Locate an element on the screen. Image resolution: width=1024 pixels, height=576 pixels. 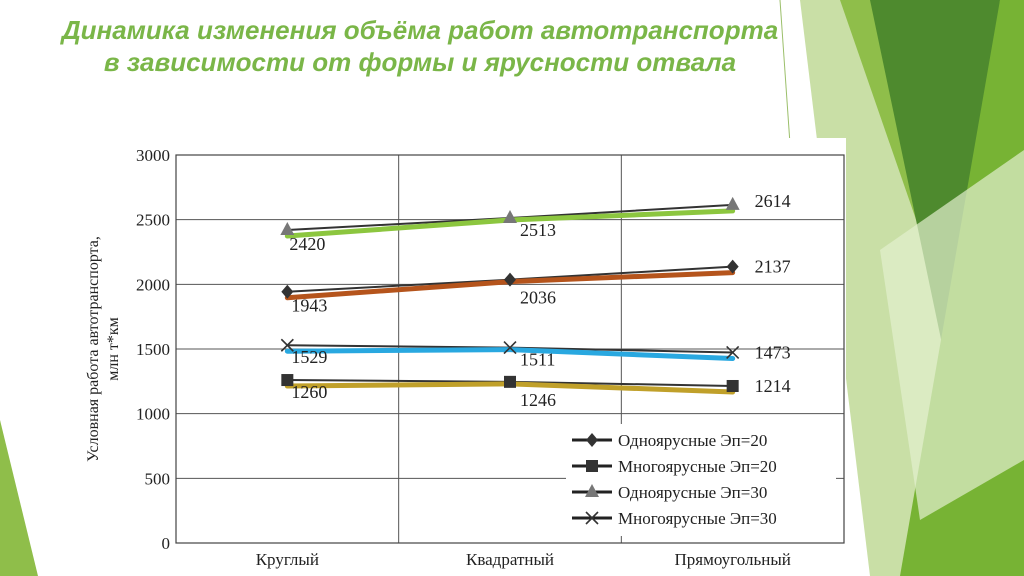
data-label: 2036 is located at coordinates (538, 298).